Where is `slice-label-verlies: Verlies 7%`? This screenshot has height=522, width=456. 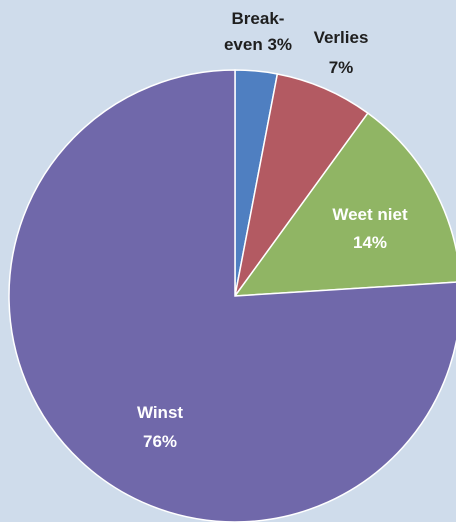
slice-label-verlies: Verlies 7% is located at coordinates (341, 52).